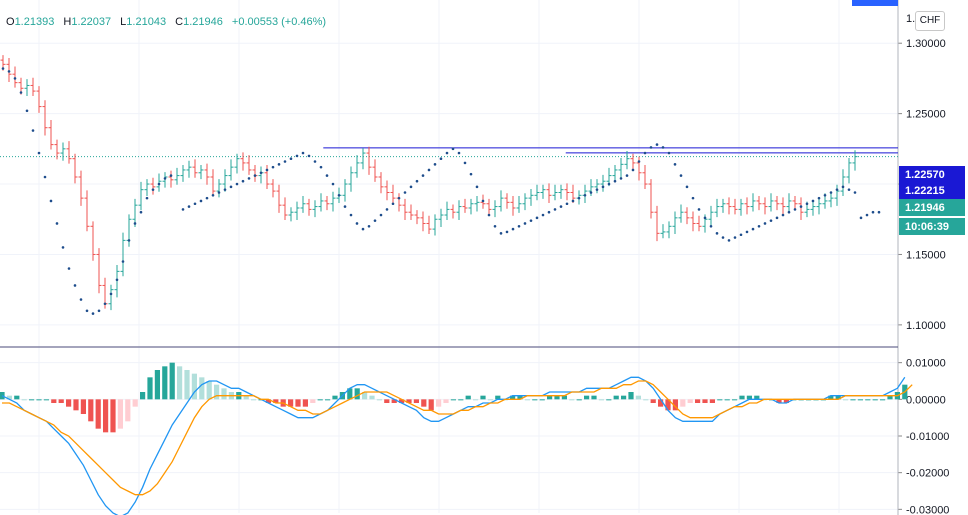 The image size is (968, 515). I want to click on price-badge-label: 1.22215, so click(925, 191).